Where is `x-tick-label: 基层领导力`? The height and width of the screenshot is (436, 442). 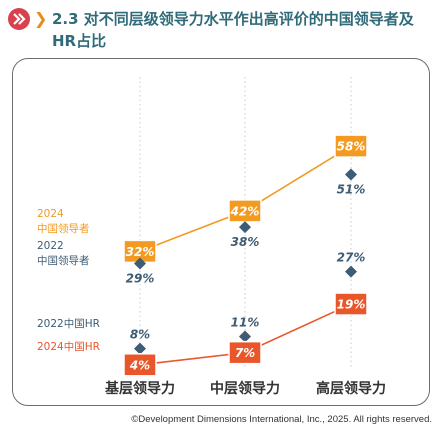 x-tick-label: 基层领导力 is located at coordinates (140, 388).